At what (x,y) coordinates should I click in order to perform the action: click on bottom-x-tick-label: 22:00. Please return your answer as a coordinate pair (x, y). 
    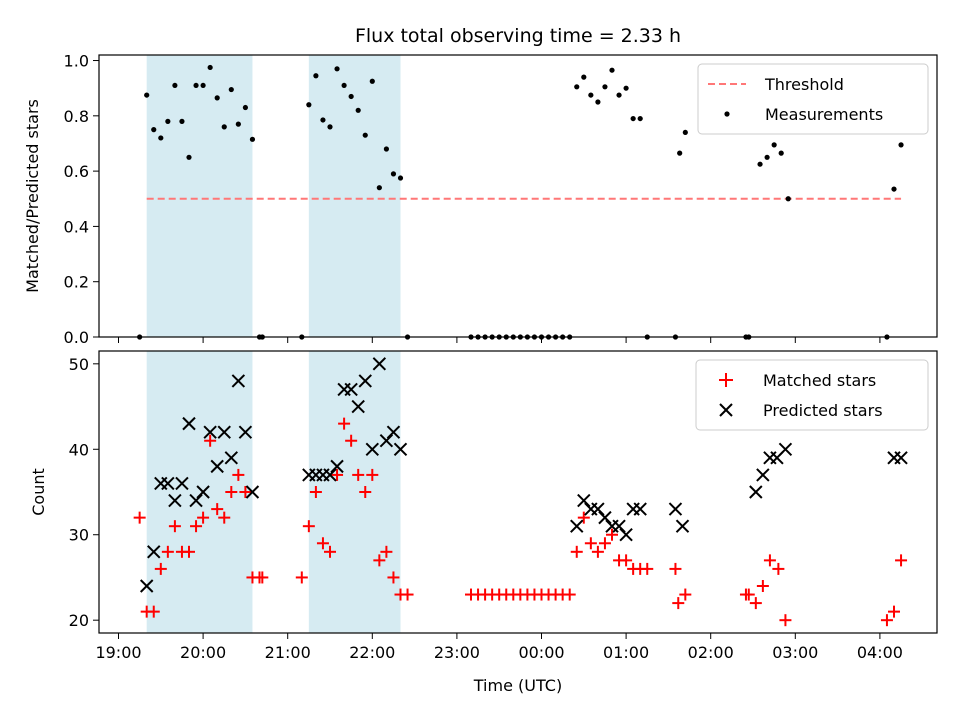
    Looking at the image, I should click on (372, 652).